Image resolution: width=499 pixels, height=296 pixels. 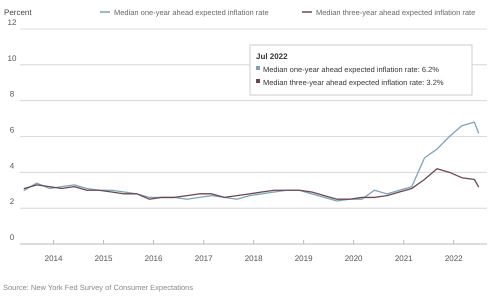 What do you see at coordinates (12, 165) in the screenshot?
I see `y-tick-label: 4` at bounding box center [12, 165].